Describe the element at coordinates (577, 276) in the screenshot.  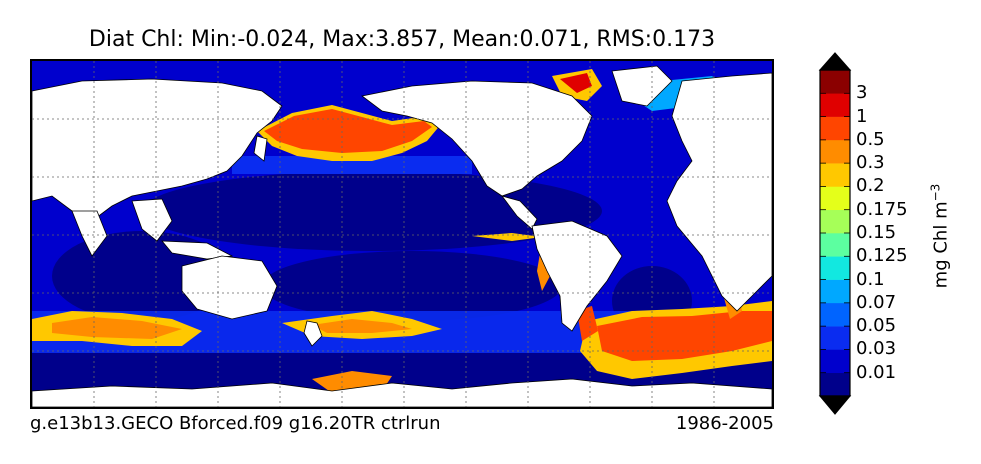
I see `land-south-america` at that location.